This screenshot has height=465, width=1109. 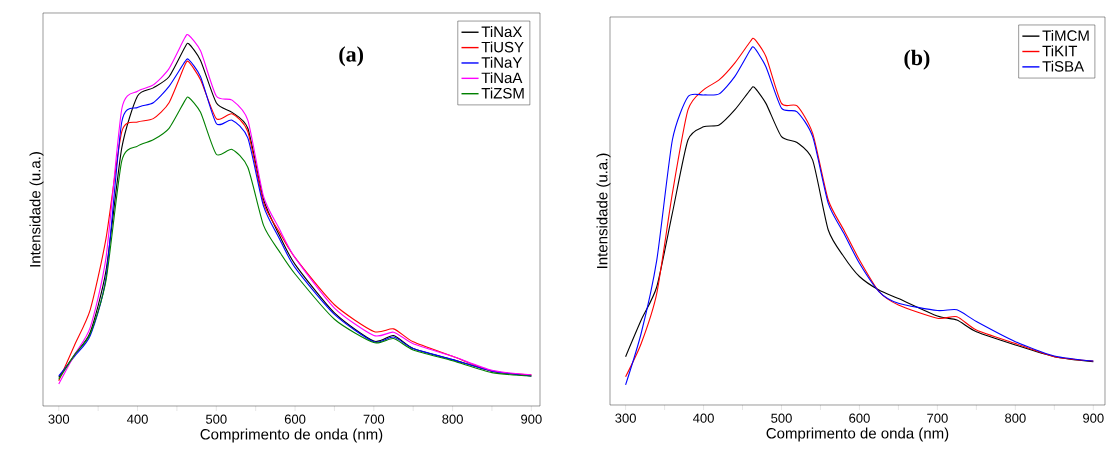 I want to click on legend-label: TiSBA, so click(x=1063, y=66).